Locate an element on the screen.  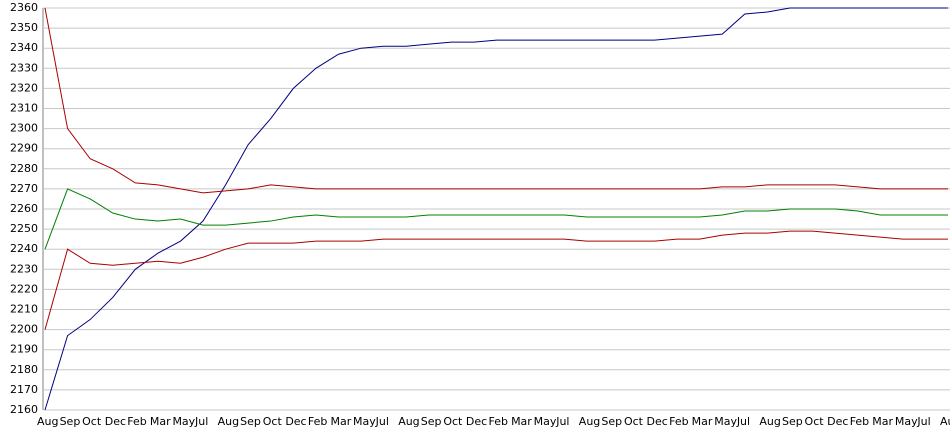
y-tick-label: 2290 is located at coordinates (24, 148).